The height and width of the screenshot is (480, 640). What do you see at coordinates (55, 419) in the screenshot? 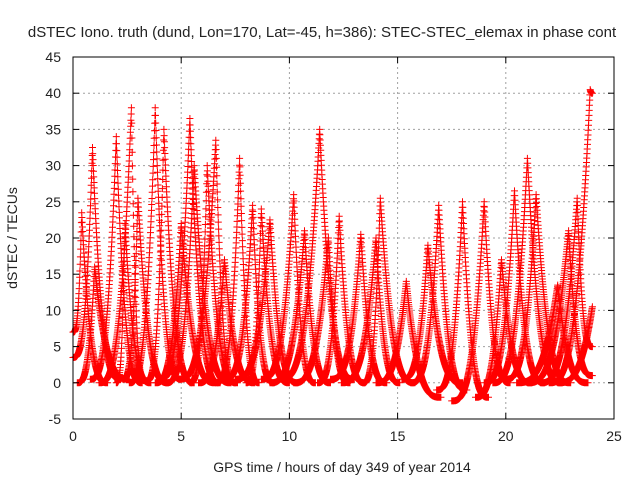
I see `y-tick-label: -5` at bounding box center [55, 419].